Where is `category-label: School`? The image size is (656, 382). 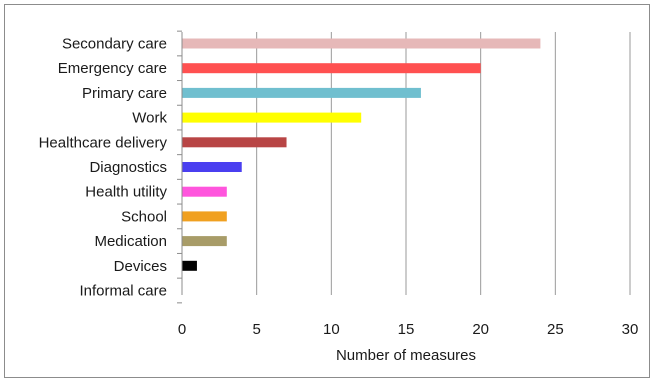 category-label: School is located at coordinates (144, 216).